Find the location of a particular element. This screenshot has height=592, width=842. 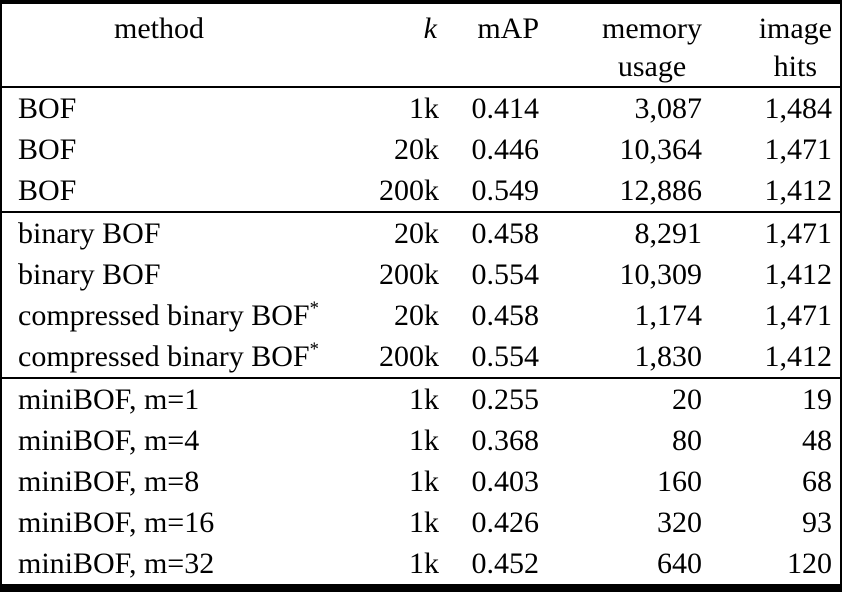

cell-map-value: 0.554 is located at coordinates (505, 274).